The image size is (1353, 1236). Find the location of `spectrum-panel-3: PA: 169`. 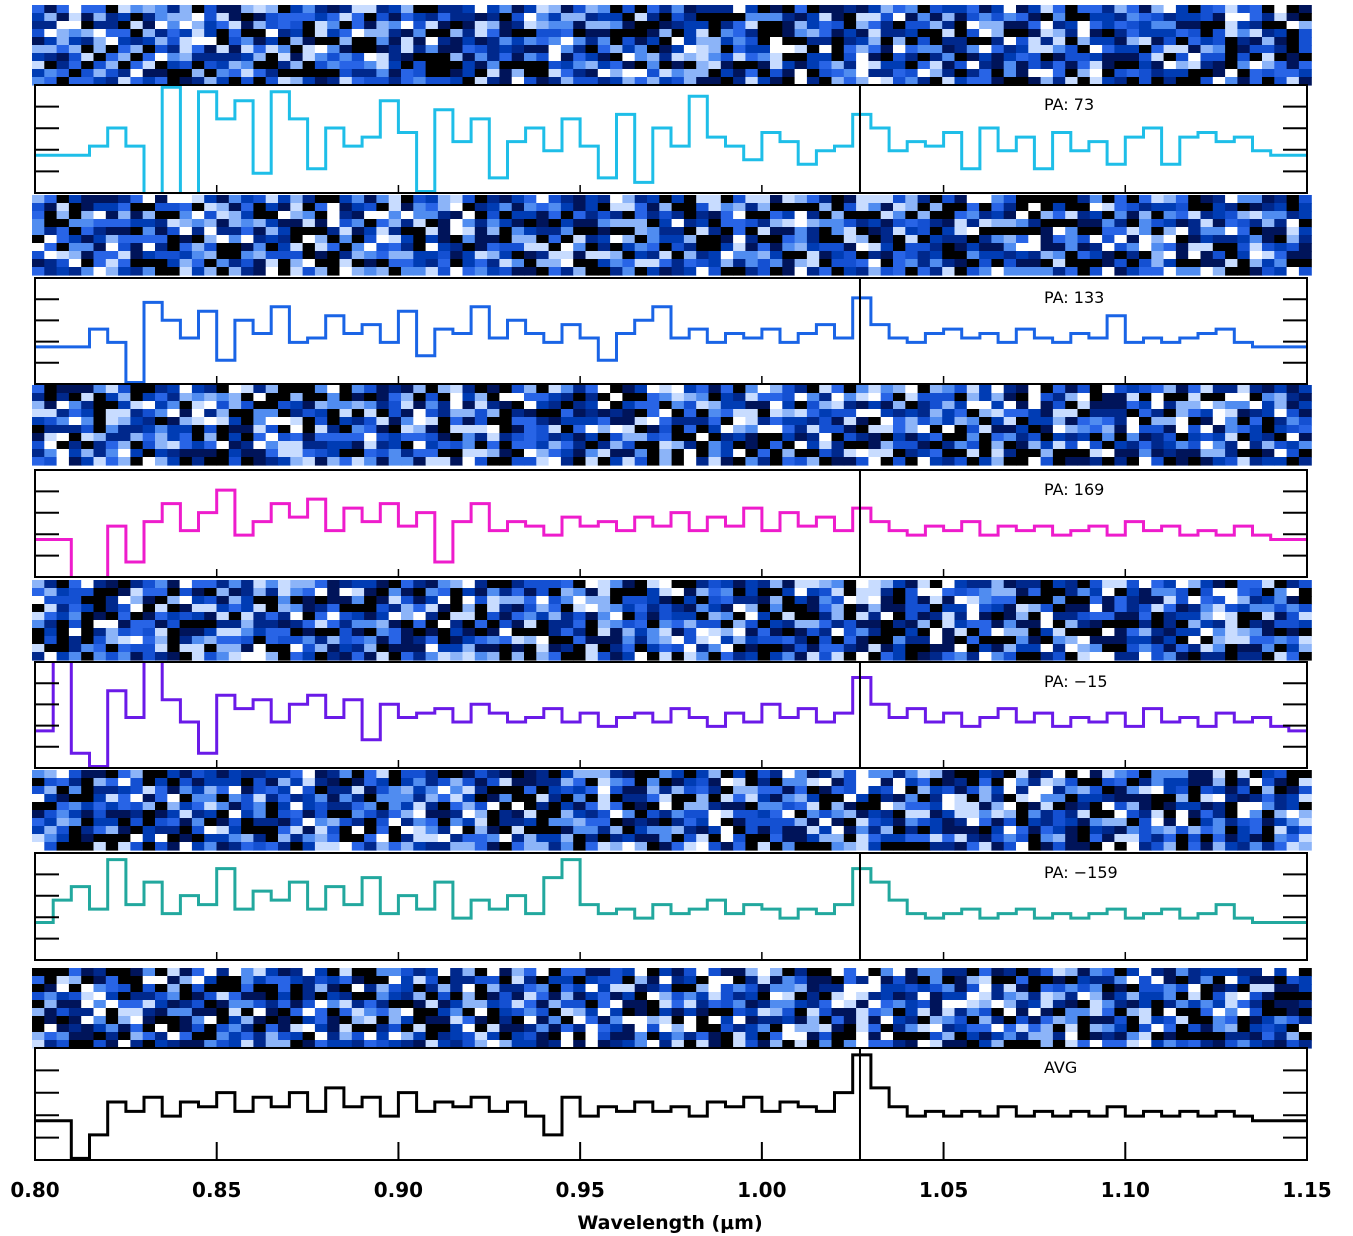

spectrum-panel-3: PA: 169 is located at coordinates (671, 523).